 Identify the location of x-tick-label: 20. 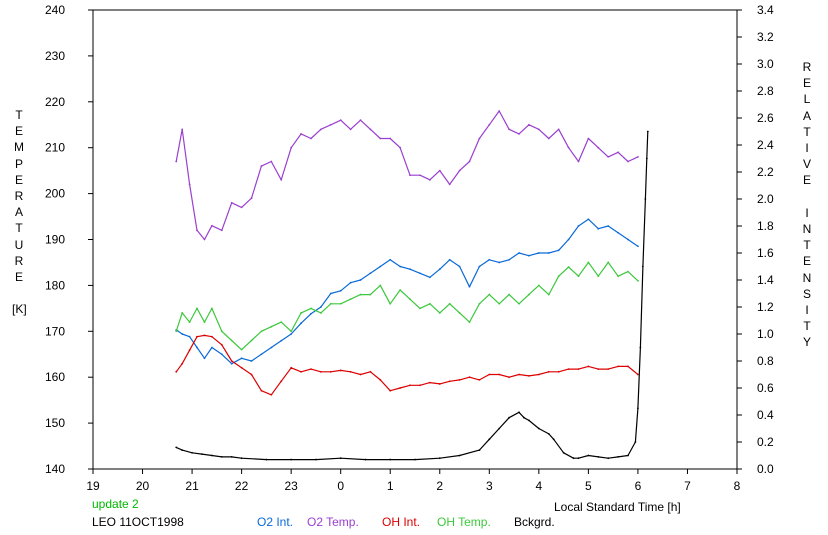
(143, 486).